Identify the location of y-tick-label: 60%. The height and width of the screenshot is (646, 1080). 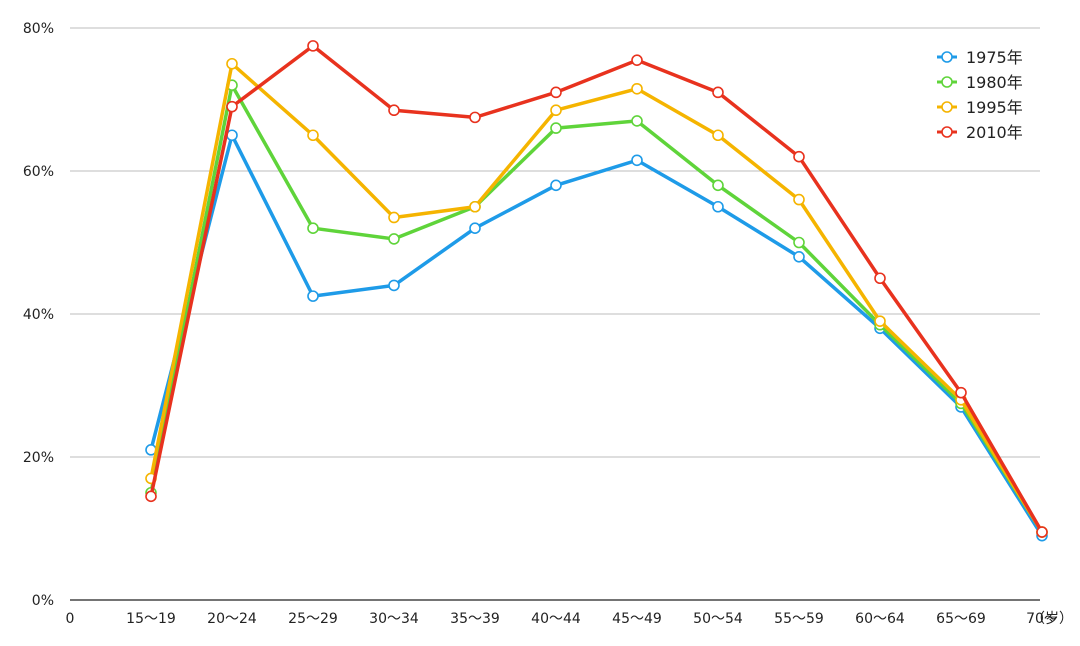
(38, 172).